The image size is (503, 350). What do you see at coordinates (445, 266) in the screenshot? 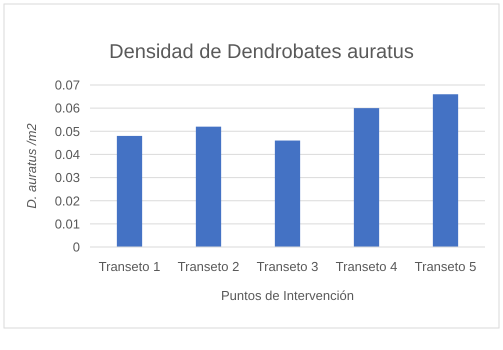
I see `x-tick-label: Transeto 5` at bounding box center [445, 266].